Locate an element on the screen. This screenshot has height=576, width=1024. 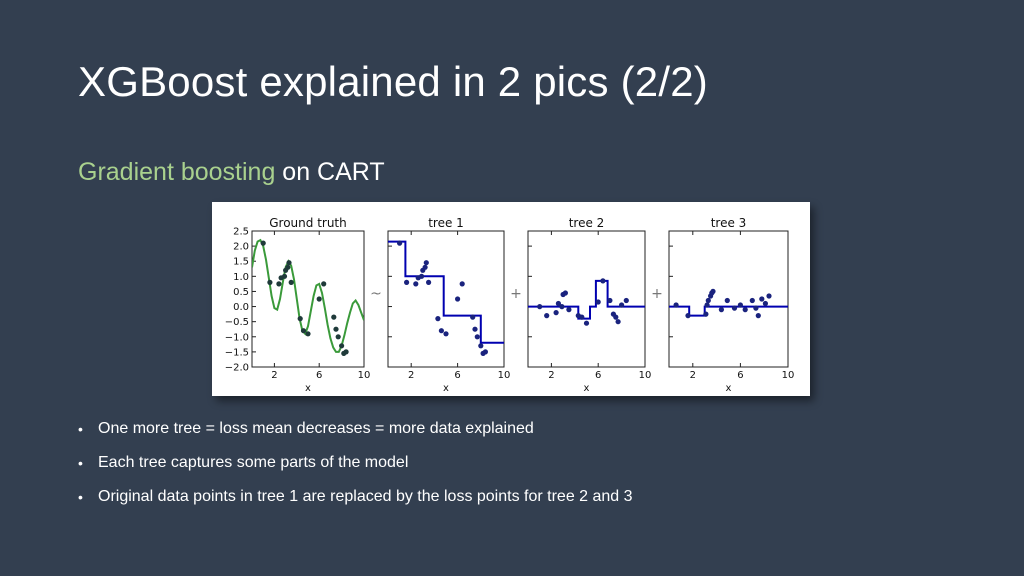
plot-frame is located at coordinates (446, 299).